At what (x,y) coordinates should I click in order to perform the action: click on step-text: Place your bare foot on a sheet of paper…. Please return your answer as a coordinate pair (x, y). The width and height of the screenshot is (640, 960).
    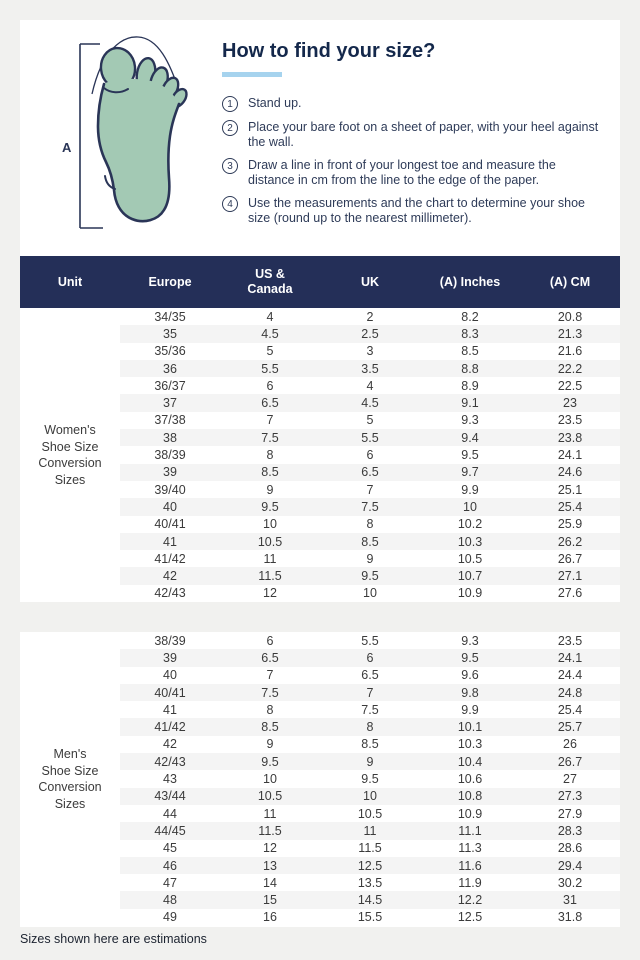
    Looking at the image, I should click on (423, 134).